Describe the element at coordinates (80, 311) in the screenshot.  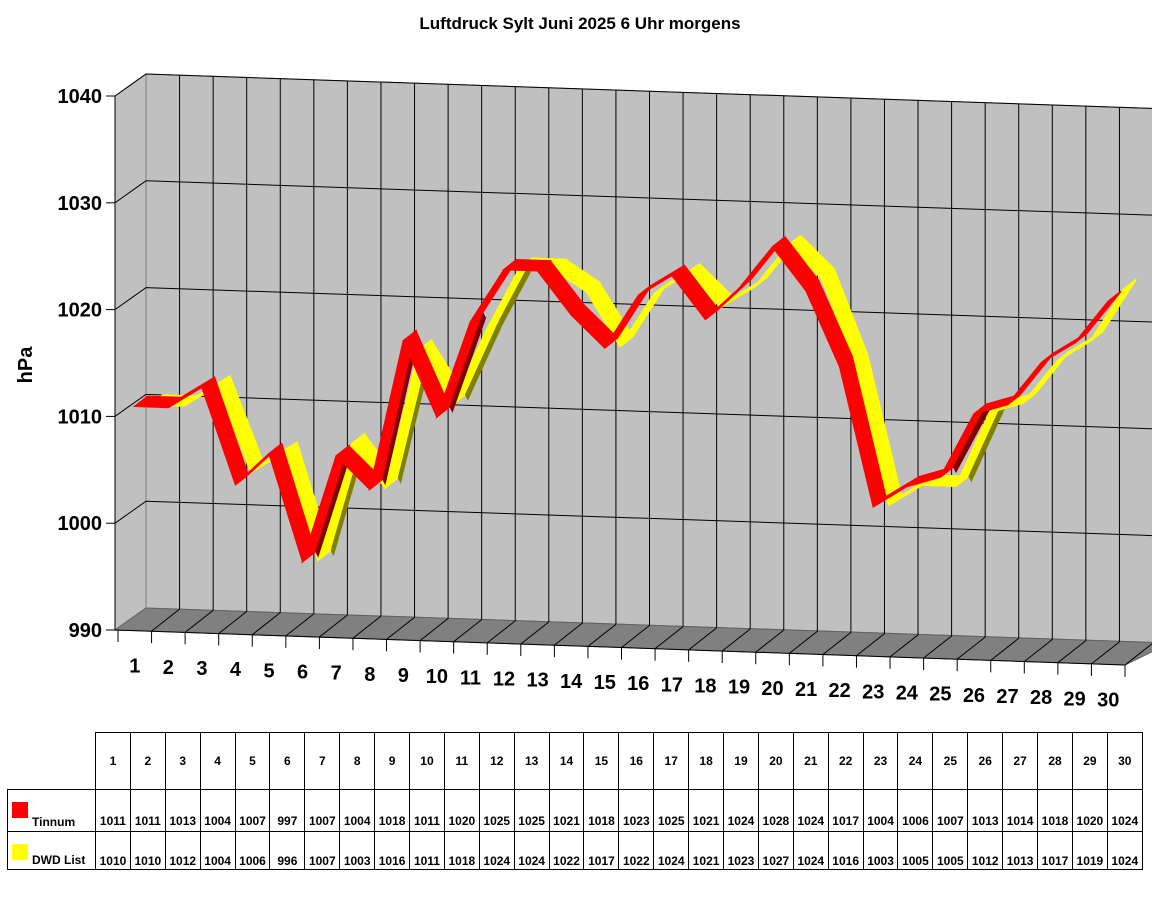
I see `y-tick-label: 1020` at that location.